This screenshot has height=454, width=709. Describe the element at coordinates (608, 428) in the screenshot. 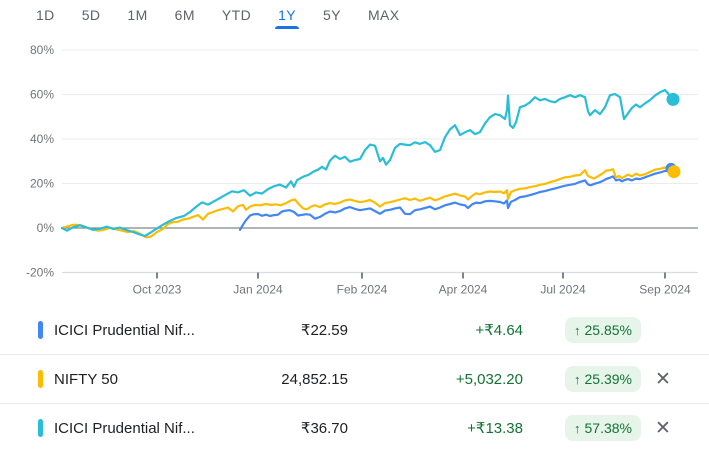

I see `change-percent-value: 57.38%` at that location.